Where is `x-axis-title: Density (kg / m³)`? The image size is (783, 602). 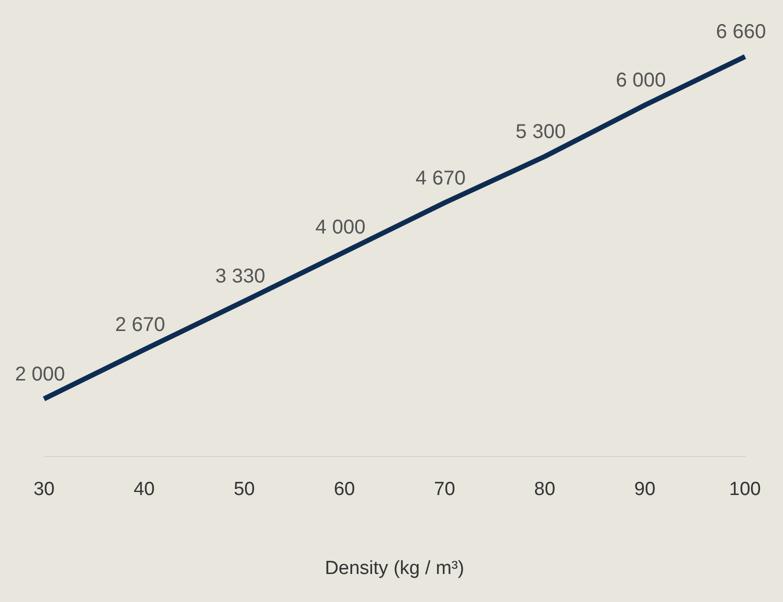 x-axis-title: Density (kg / m³) is located at coordinates (394, 568).